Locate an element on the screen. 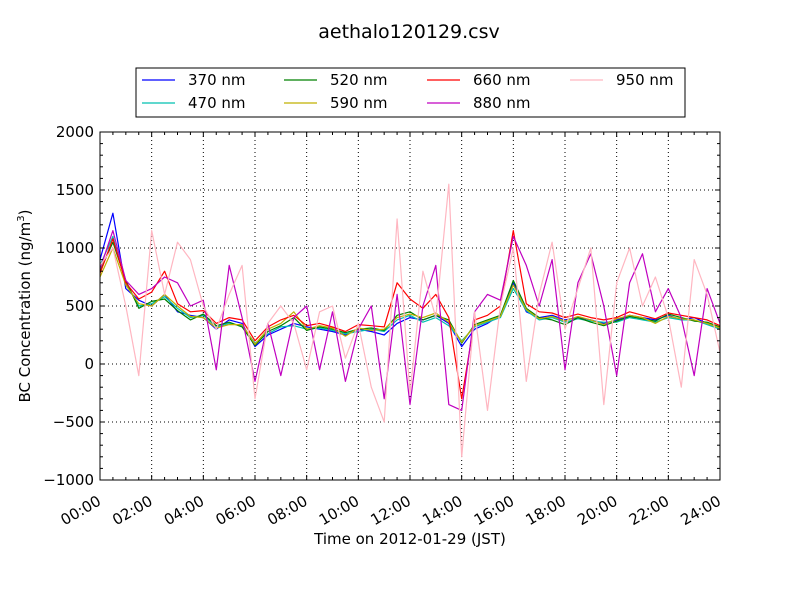 Image resolution: width=800 pixels, height=600 pixels. y-tick-label: −500 is located at coordinates (73, 422).